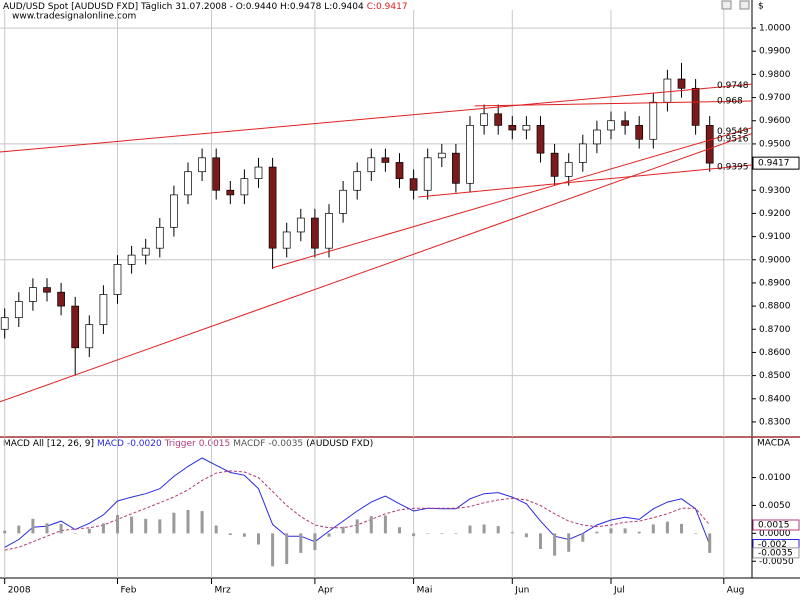 The image size is (800, 600). I want to click on y-tick-label: 0.8800, so click(775, 307).